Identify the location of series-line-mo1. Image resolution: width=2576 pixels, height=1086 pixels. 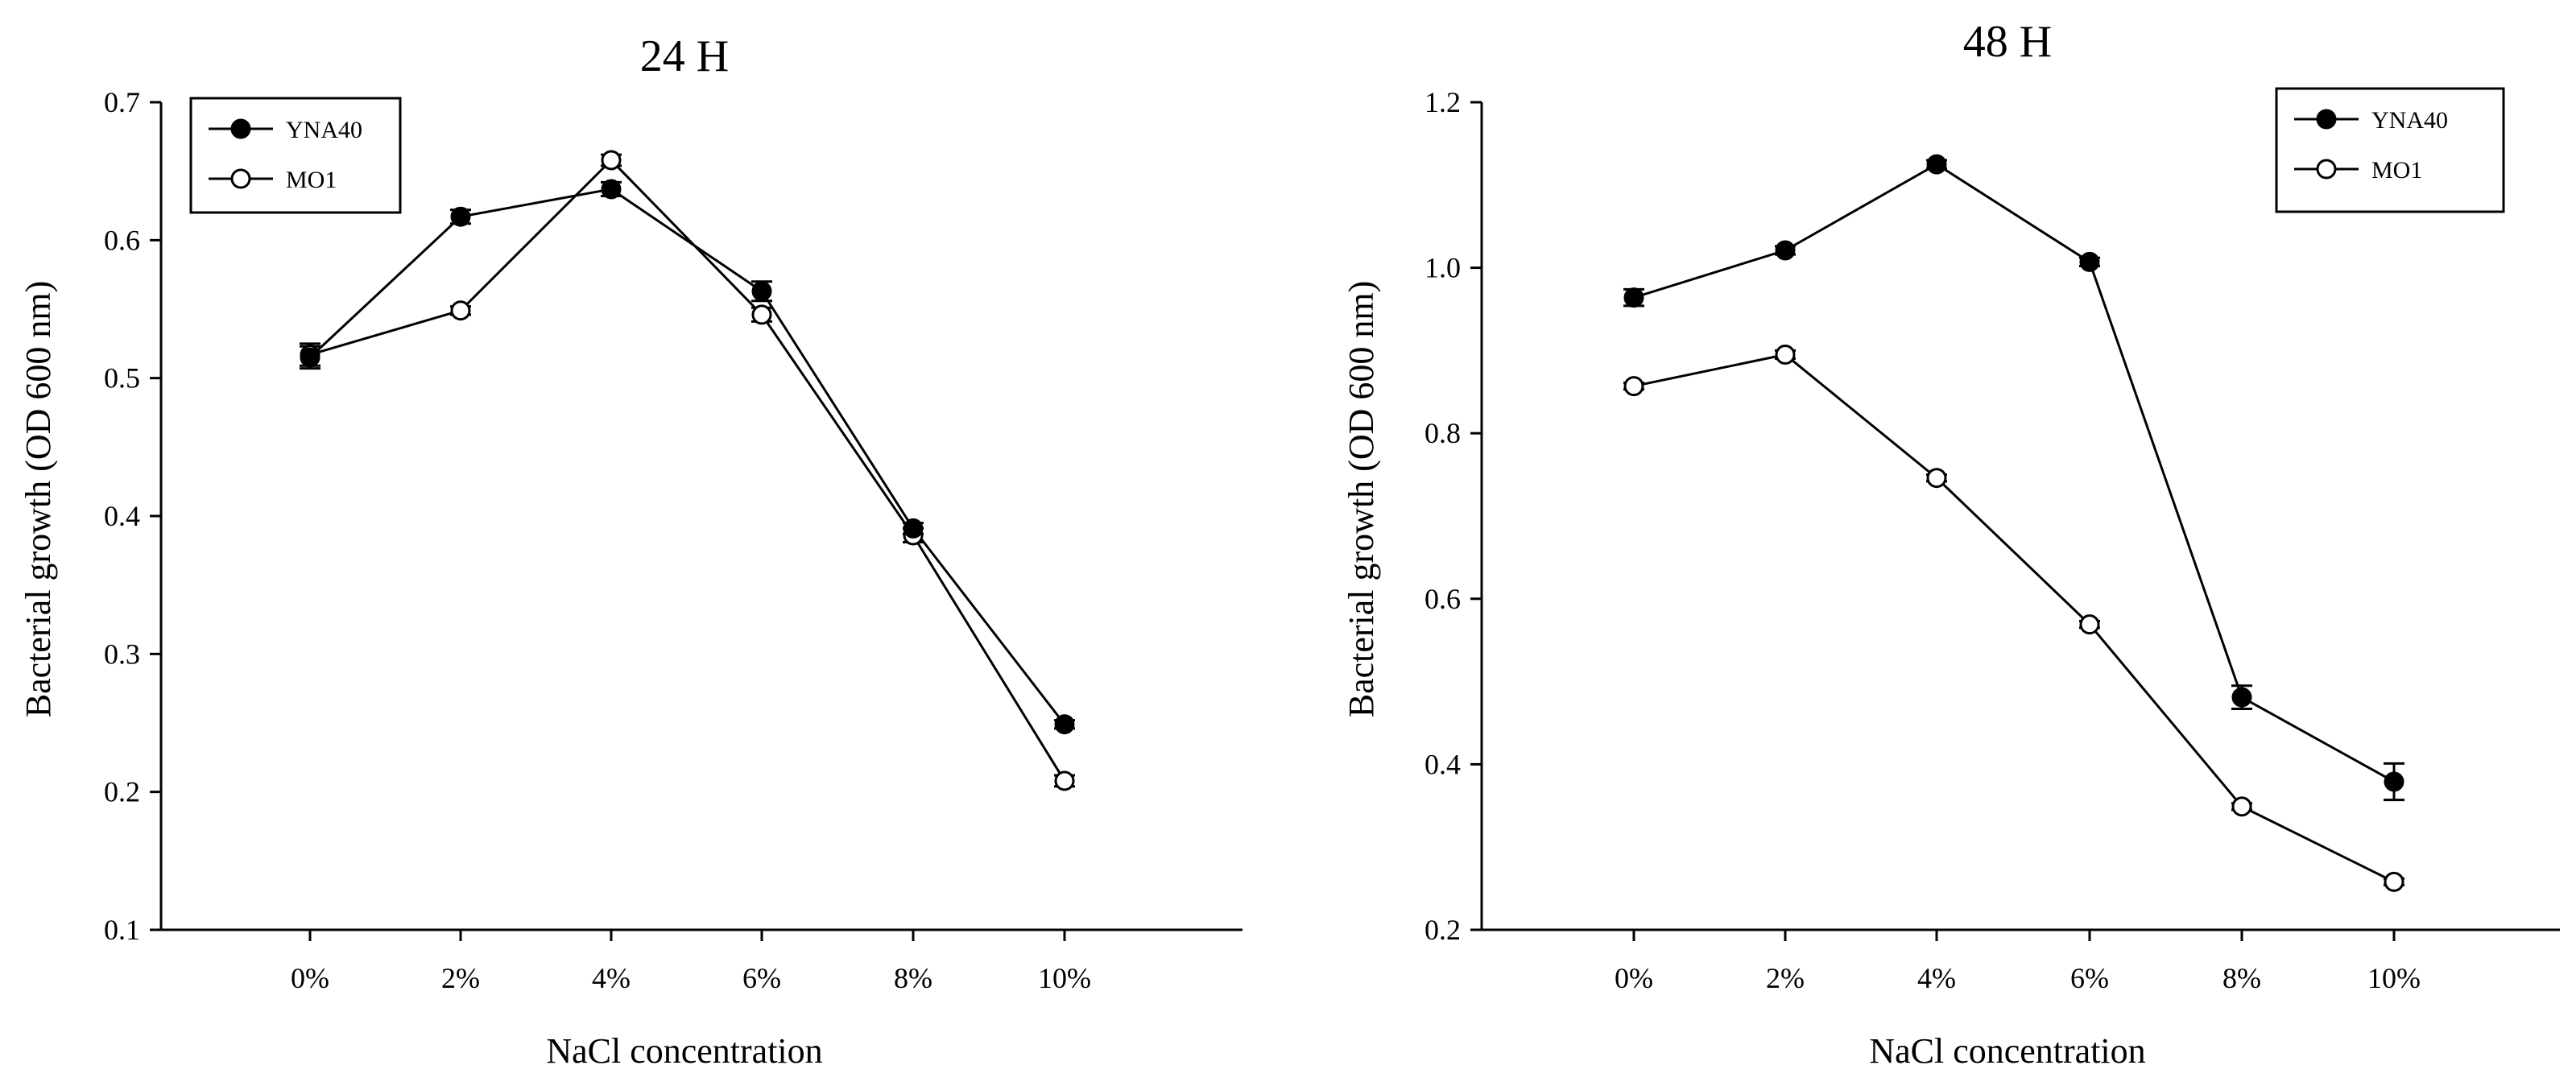
(2014, 618).